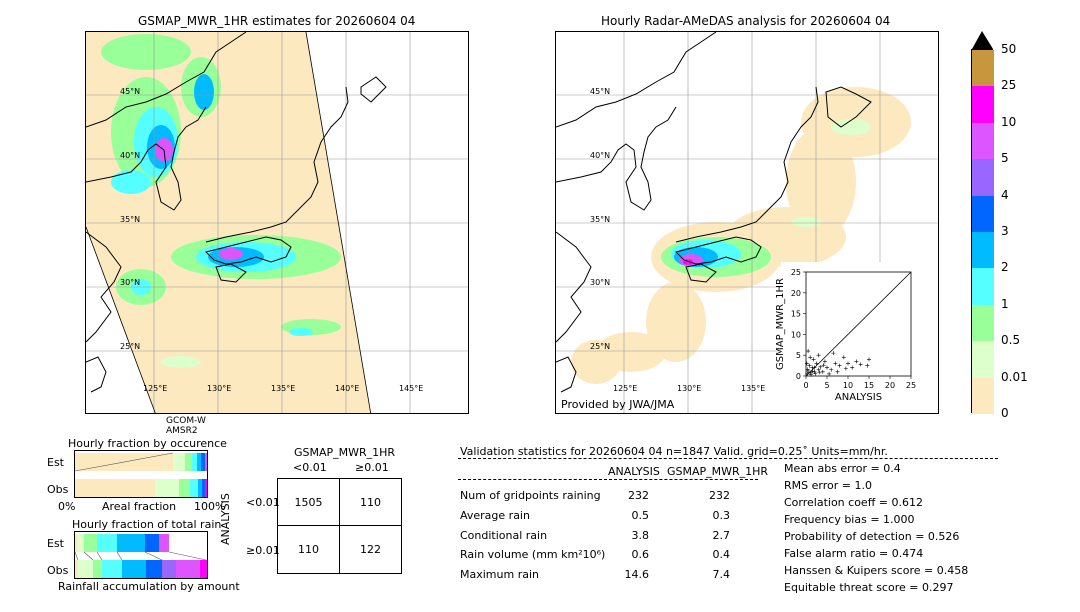 This screenshot has height=612, width=1080. What do you see at coordinates (826, 385) in the screenshot?
I see `x-tick-label: 5` at bounding box center [826, 385].